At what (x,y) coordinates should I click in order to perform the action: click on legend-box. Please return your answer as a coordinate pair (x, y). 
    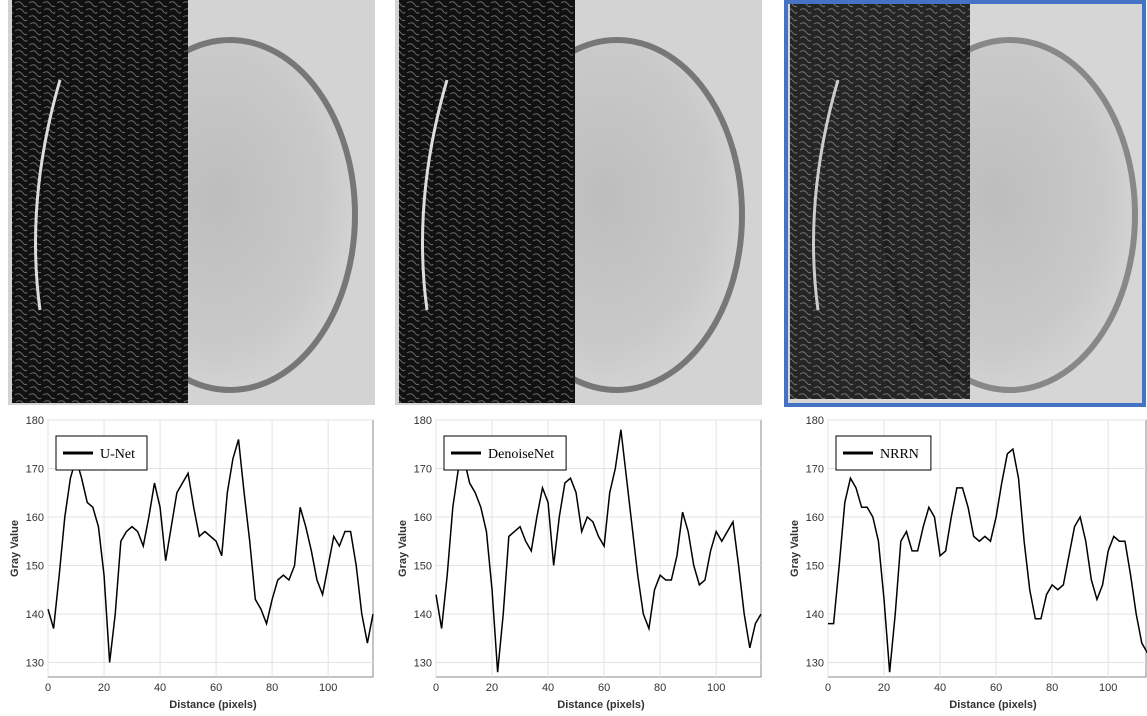
    Looking at the image, I should click on (883, 453).